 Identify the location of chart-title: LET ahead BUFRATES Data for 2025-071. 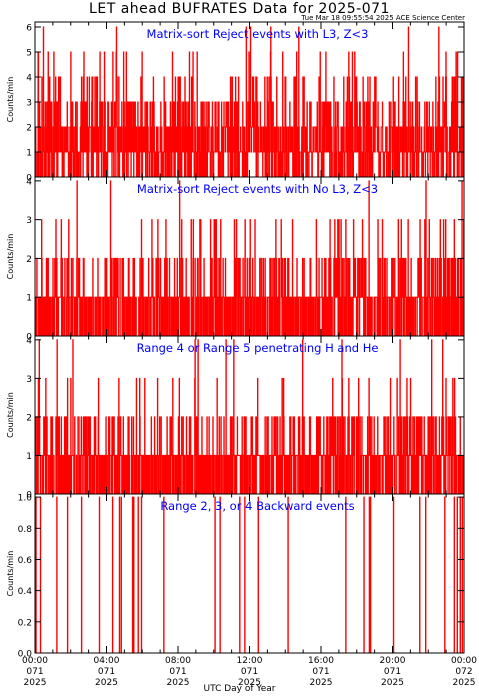
(239, 9).